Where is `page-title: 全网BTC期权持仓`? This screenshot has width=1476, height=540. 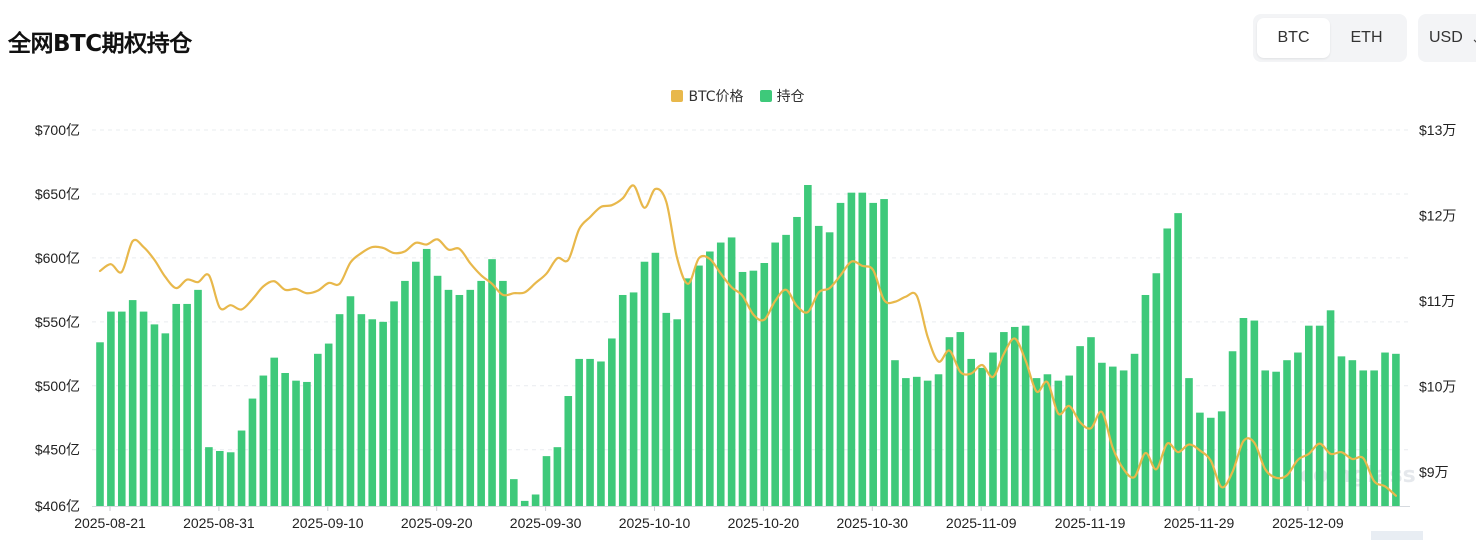
page-title: 全网BTC期权持仓 is located at coordinates (100, 44).